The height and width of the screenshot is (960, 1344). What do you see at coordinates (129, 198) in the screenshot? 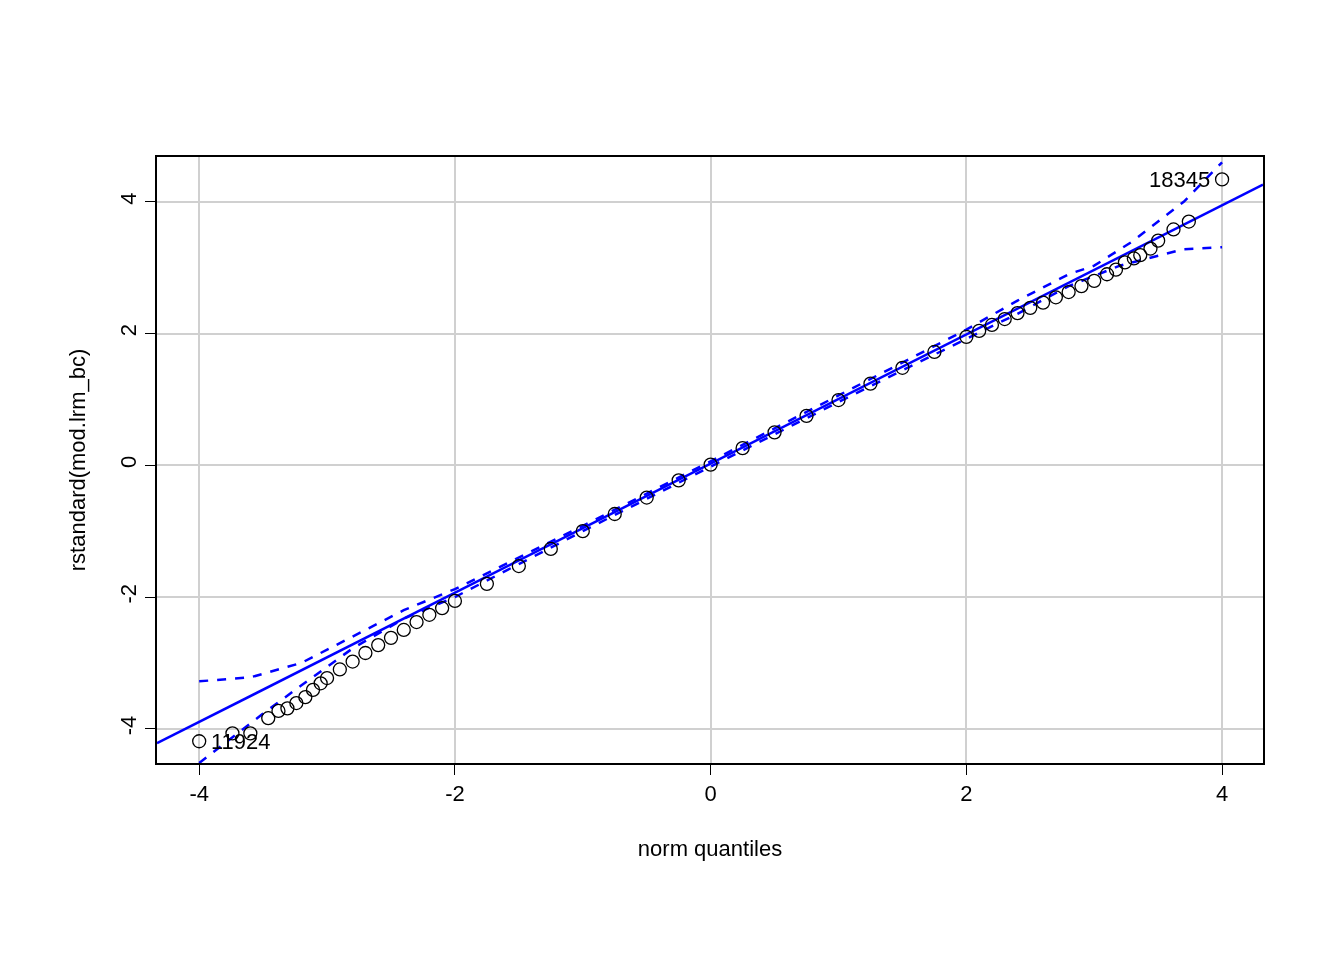
I see `y-tick-label: 4` at bounding box center [129, 198].